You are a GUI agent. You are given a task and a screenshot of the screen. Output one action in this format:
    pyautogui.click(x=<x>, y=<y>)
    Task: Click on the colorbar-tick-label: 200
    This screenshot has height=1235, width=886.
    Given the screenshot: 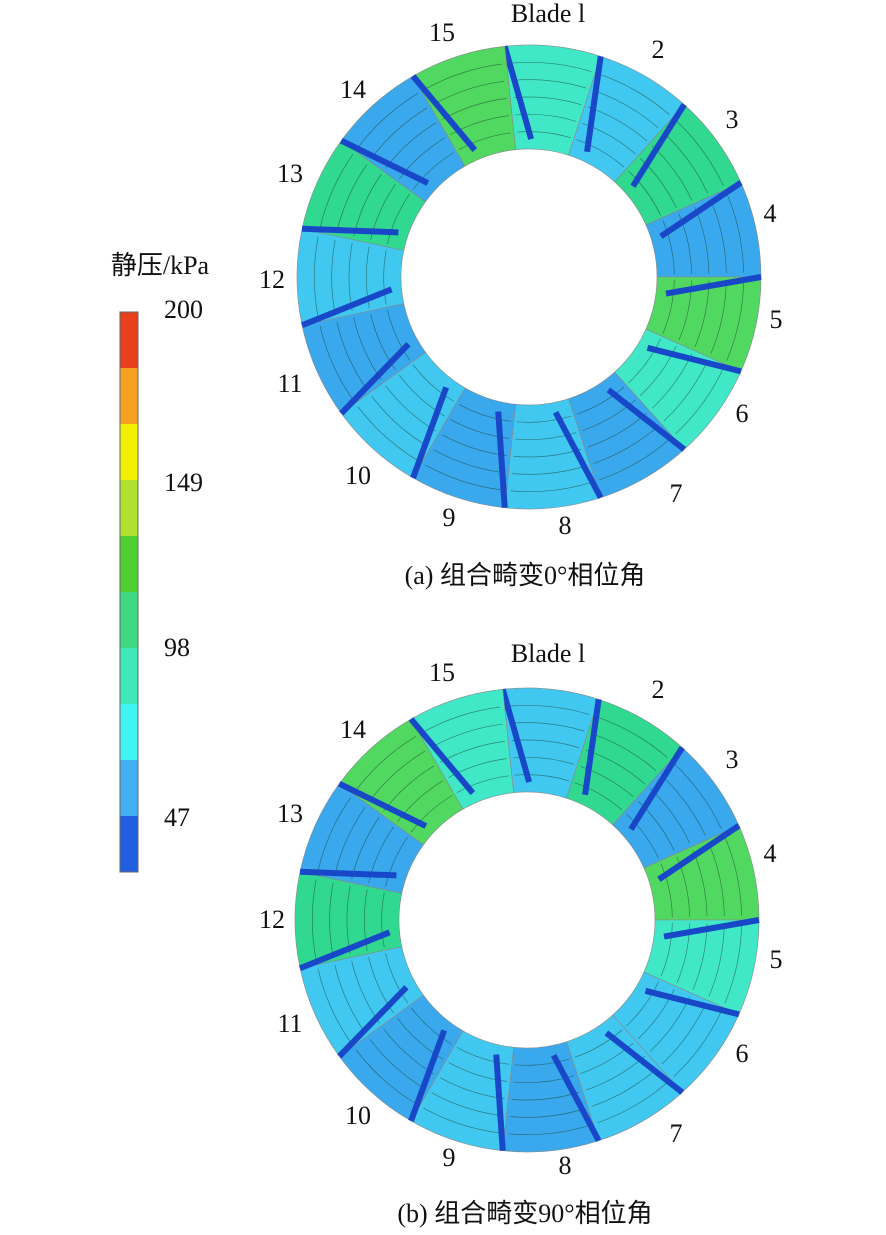 What is the action you would take?
    pyautogui.click(x=183, y=309)
    